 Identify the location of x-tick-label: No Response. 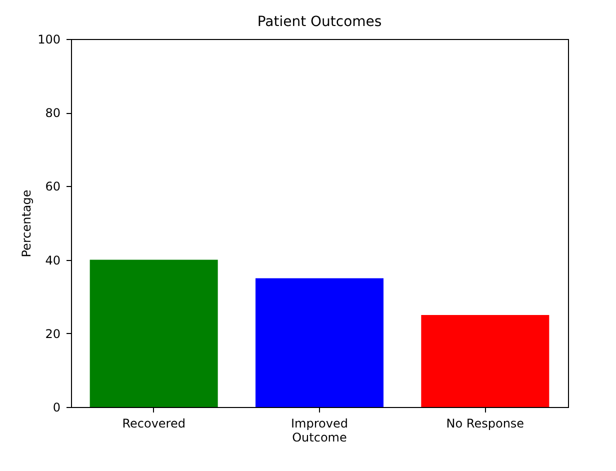
(485, 423).